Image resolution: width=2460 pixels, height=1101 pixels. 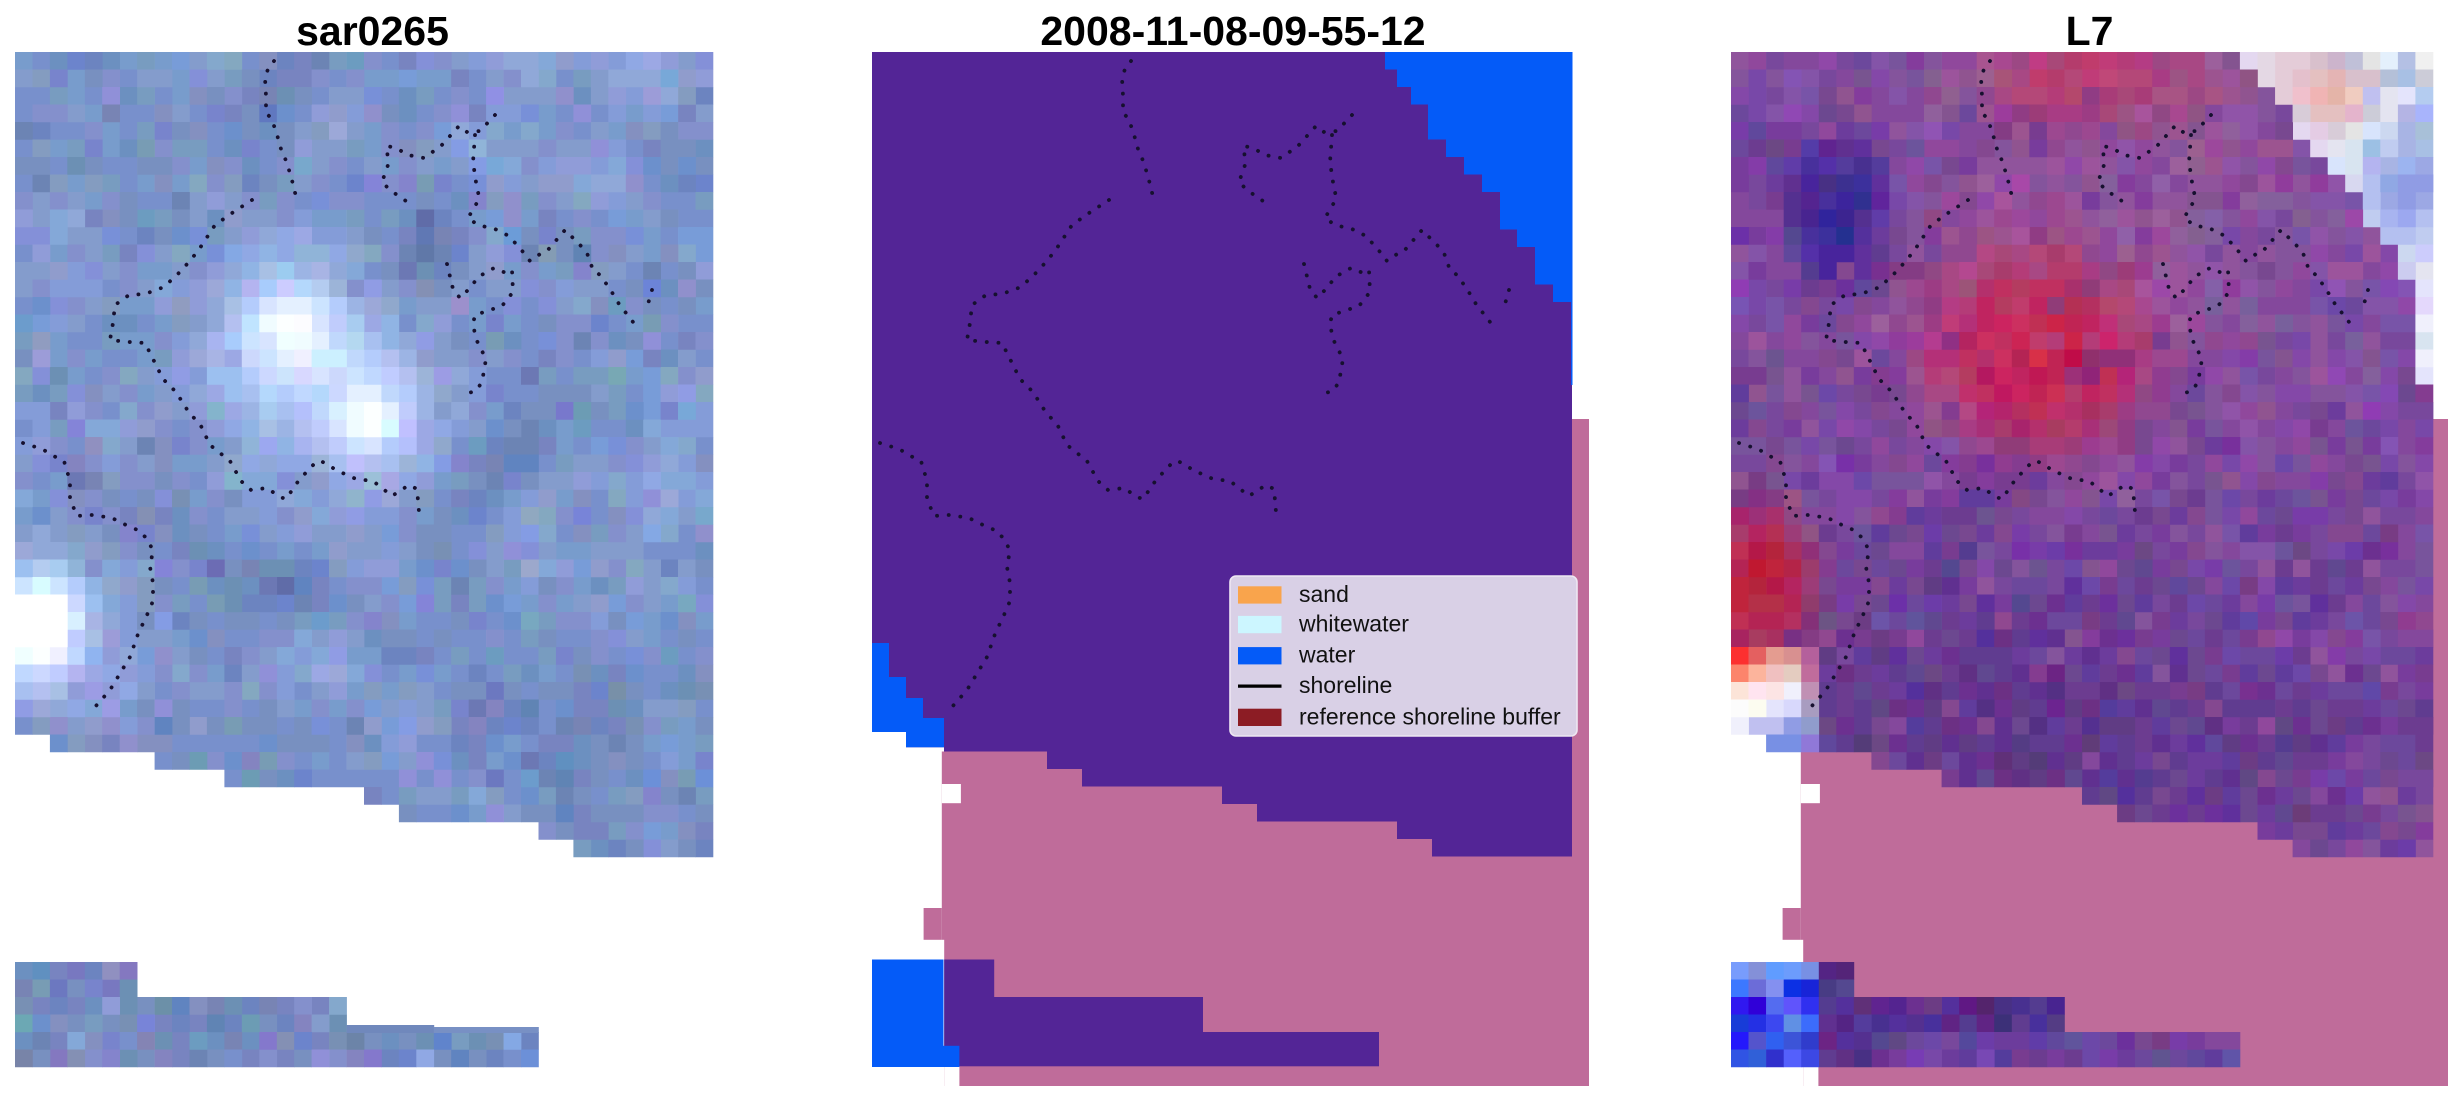 What do you see at coordinates (1232, 31) in the screenshot?
I see `svg-text: 2008-11-08-09-55-12` at bounding box center [1232, 31].